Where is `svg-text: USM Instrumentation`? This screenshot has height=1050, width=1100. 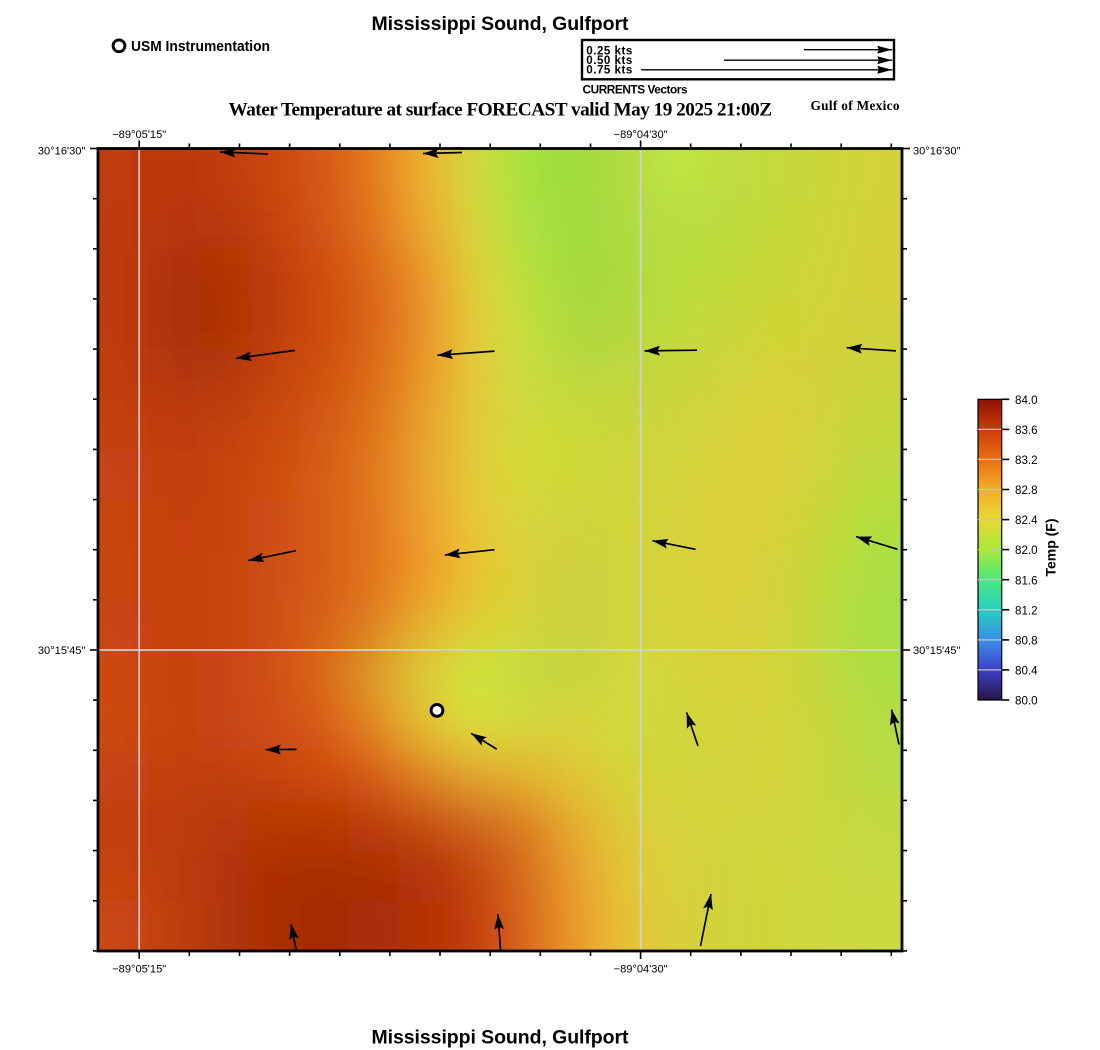
svg-text: USM Instrumentation is located at coordinates (200, 46).